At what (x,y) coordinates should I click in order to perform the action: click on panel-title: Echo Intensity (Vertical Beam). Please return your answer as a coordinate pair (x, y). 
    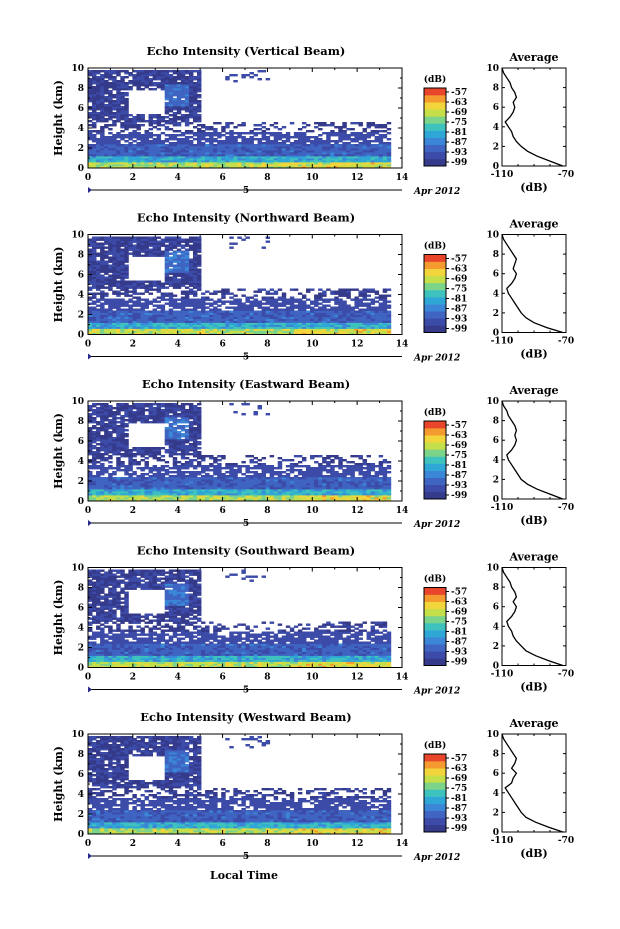
    Looking at the image, I should click on (246, 51).